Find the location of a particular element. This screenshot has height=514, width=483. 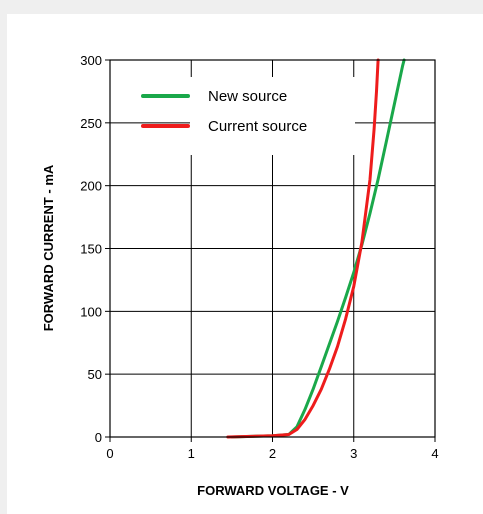

left-border-band is located at coordinates (3, 257).